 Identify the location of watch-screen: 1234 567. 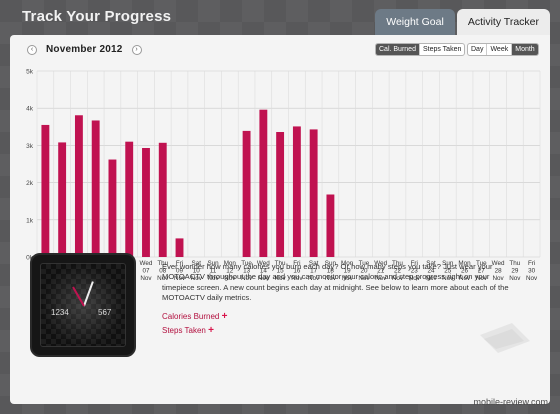
(83, 305).